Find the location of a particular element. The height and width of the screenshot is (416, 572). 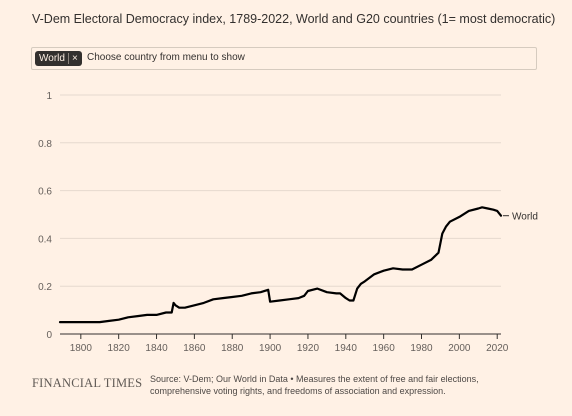

y-axis-ticks: 0 0.2 0.4 0.6 0.8 1 is located at coordinates (45, 216).